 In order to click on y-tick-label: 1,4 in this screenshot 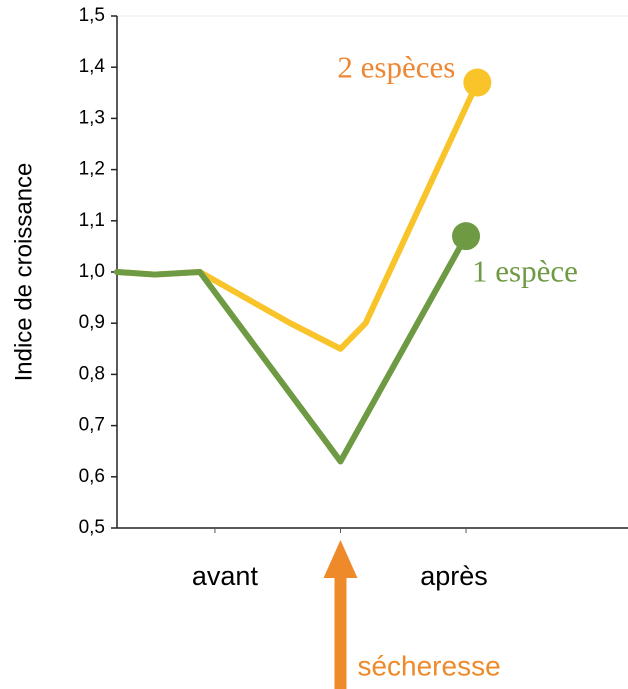, I will do `click(92, 66)`.